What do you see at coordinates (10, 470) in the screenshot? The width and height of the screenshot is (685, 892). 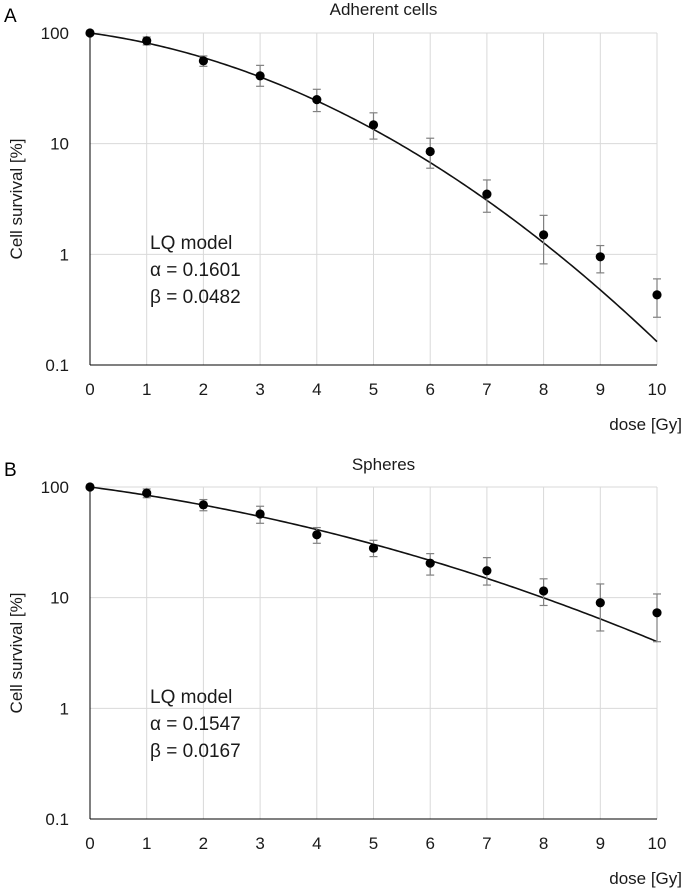 I see `panel-letter: B` at bounding box center [10, 470].